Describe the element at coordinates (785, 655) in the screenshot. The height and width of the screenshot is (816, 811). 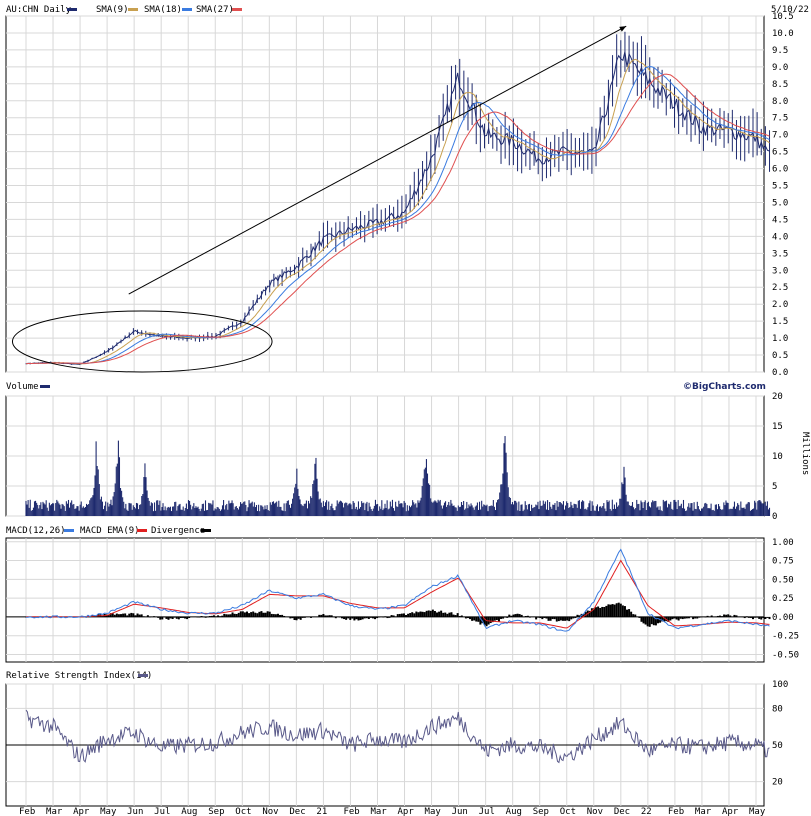
I see `macd-ytick-label: -0.50` at that location.